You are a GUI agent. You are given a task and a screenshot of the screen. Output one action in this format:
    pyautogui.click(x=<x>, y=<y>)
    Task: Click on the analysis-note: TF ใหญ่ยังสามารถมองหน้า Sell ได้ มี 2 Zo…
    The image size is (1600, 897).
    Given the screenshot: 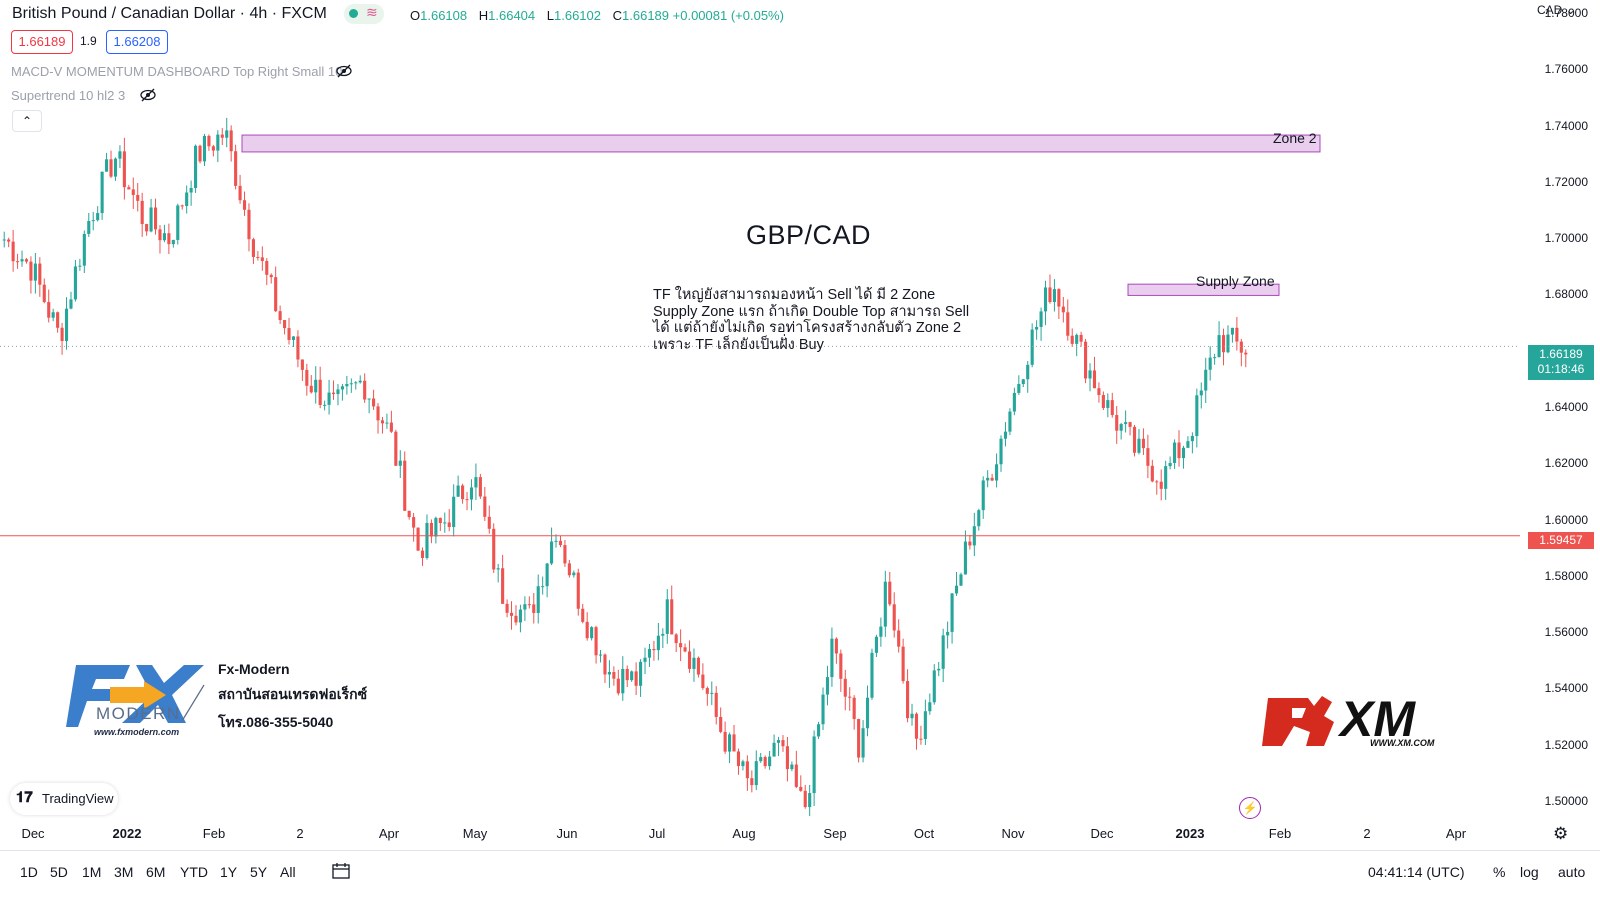 What is the action you would take?
    pyautogui.click(x=843, y=320)
    